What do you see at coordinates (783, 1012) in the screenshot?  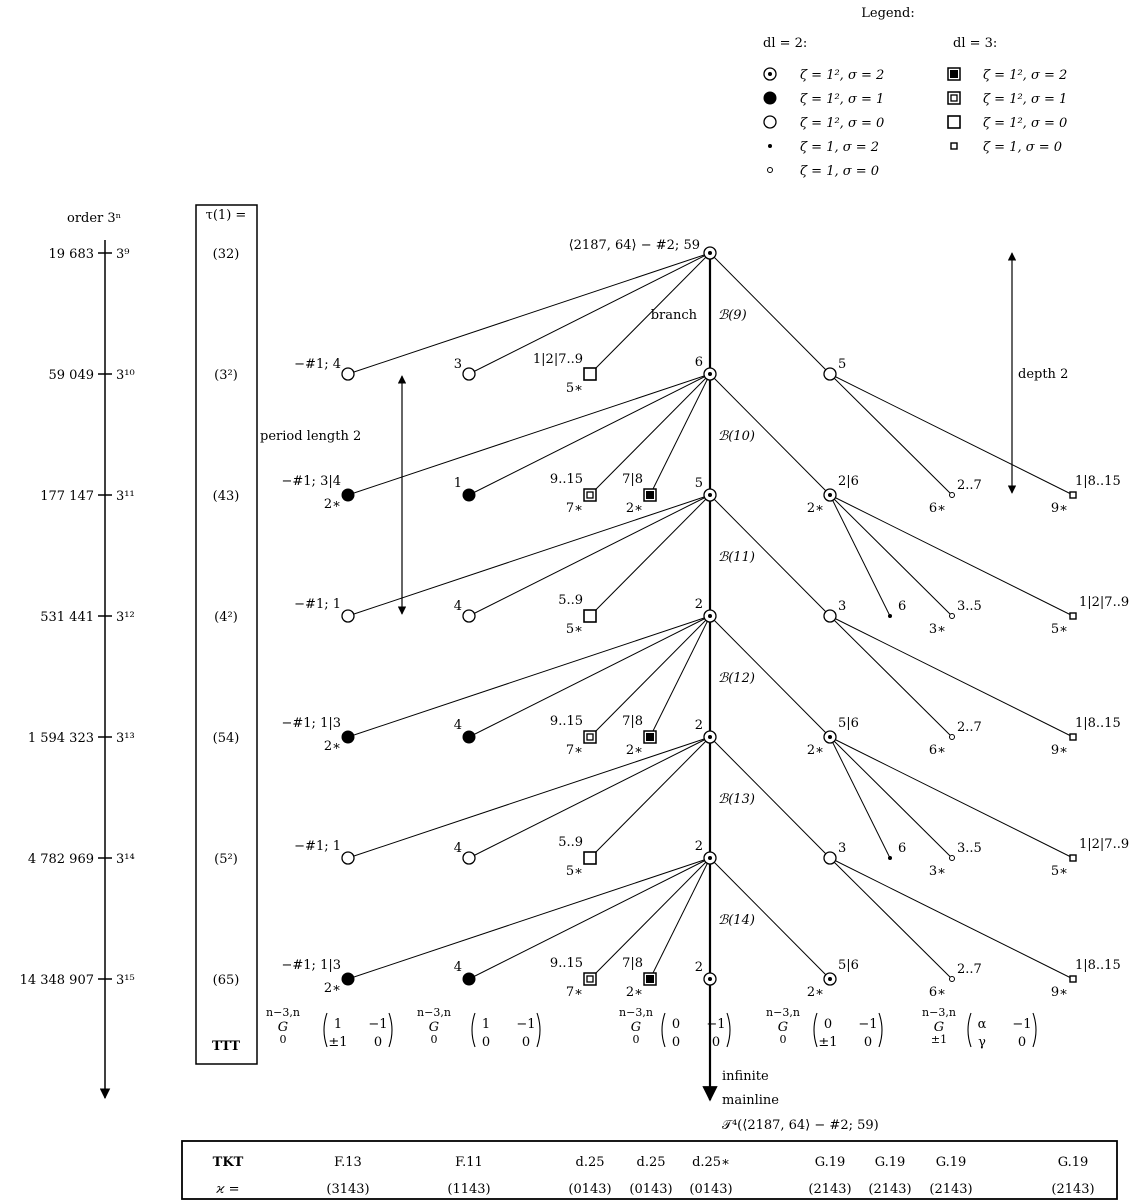 I see `group-sup: n−3,n` at bounding box center [783, 1012].